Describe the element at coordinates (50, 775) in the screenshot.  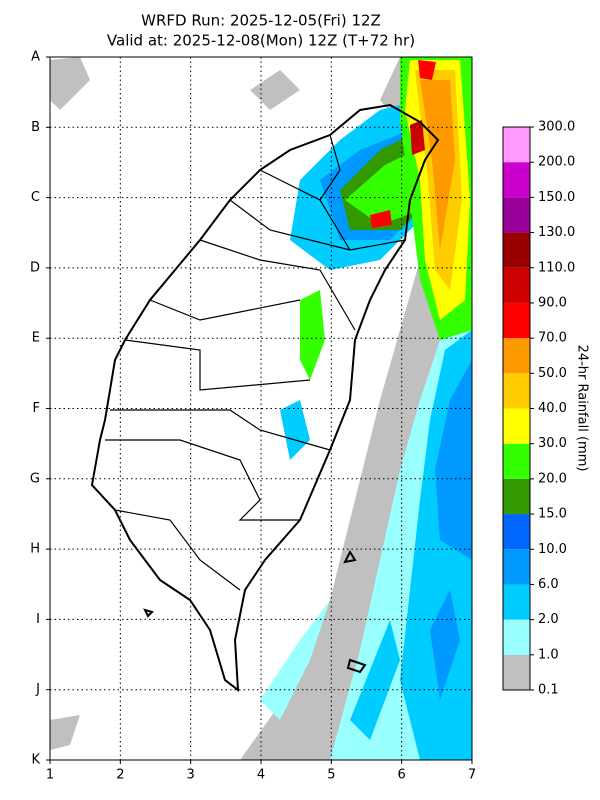
I see `column-label: 1` at that location.